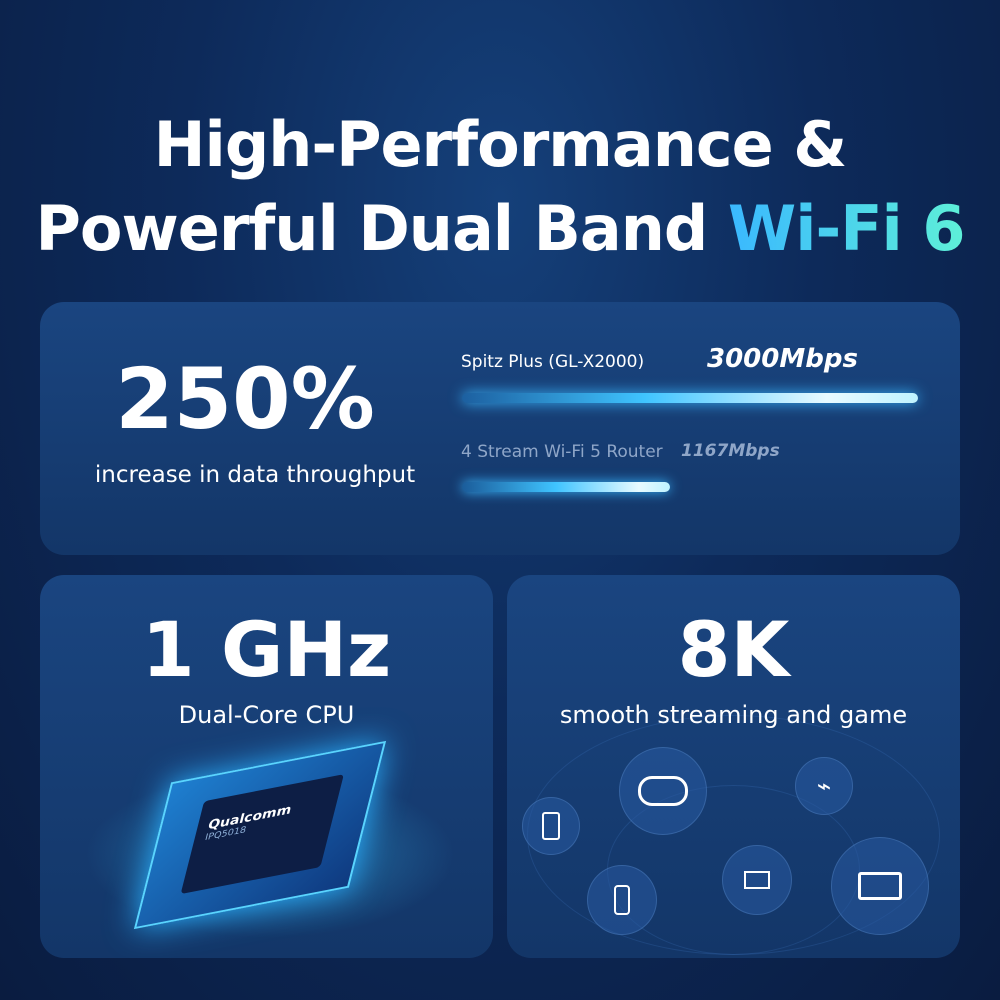 The image size is (1000, 1000). Describe the element at coordinates (266, 715) in the screenshot. I see `cpu-caption: Dual-Core CPU` at that location.